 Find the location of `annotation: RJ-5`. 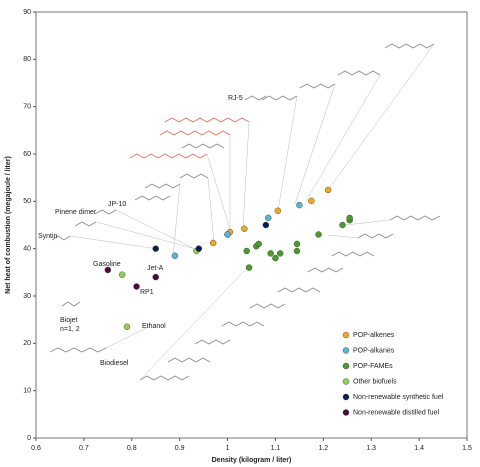

annotation: RJ-5 is located at coordinates (235, 98).